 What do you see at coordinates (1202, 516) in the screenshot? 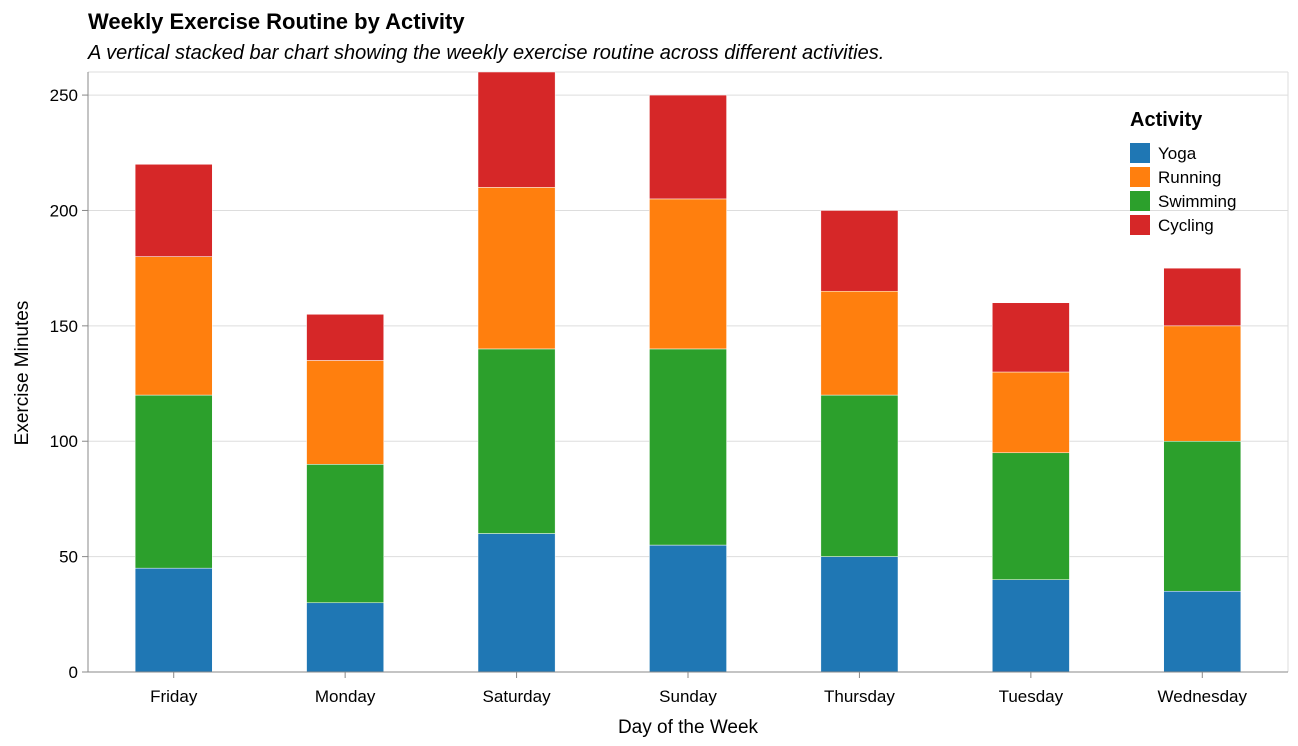
I see `bar-wednesday-swimming` at bounding box center [1202, 516].